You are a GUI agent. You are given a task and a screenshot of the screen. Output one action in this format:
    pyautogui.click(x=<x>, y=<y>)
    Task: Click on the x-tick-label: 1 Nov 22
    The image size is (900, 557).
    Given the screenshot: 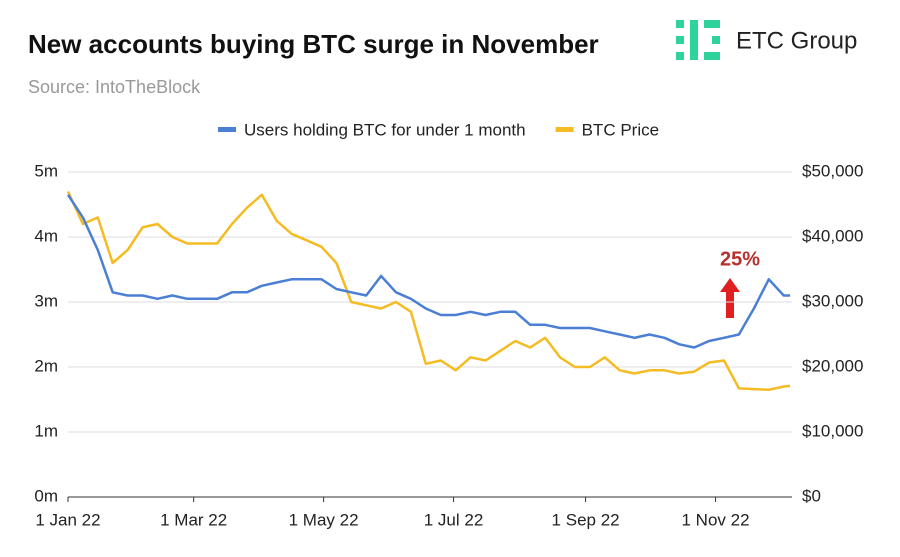 What is the action you would take?
    pyautogui.click(x=715, y=519)
    